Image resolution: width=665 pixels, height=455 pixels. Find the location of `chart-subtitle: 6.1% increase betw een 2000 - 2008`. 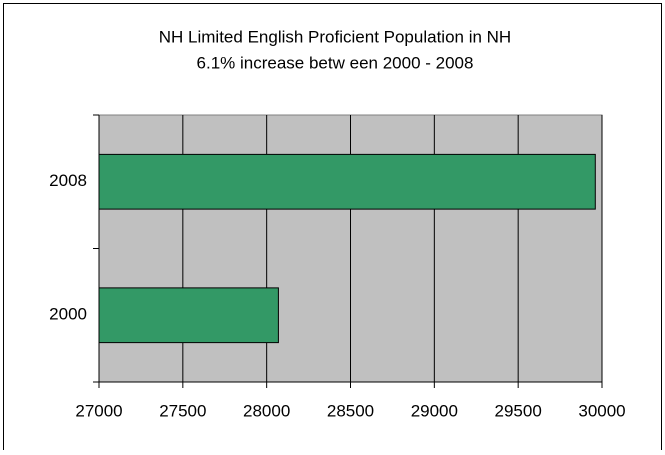

chart-subtitle: 6.1% increase betw een 2000 - 2008 is located at coordinates (335, 62).